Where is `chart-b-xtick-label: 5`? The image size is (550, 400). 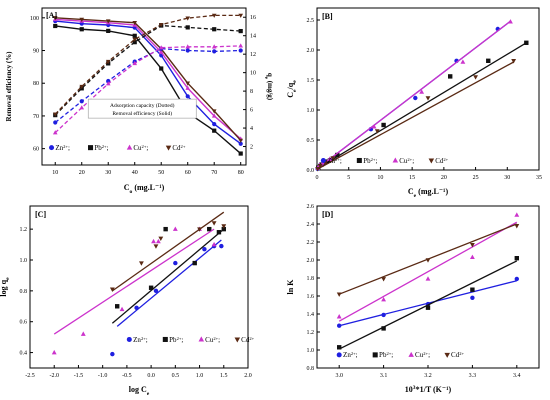 chart-b-xtick-label: 5 is located at coordinates (348, 178).